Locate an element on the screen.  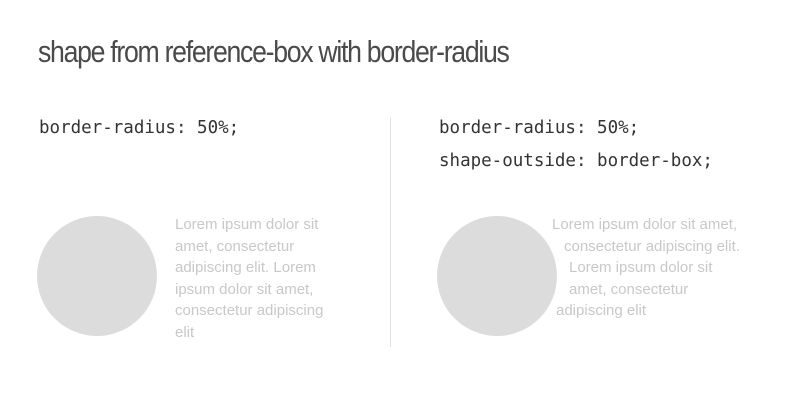
left-text-line: adipiscing elit. Lorem is located at coordinates (245, 268).